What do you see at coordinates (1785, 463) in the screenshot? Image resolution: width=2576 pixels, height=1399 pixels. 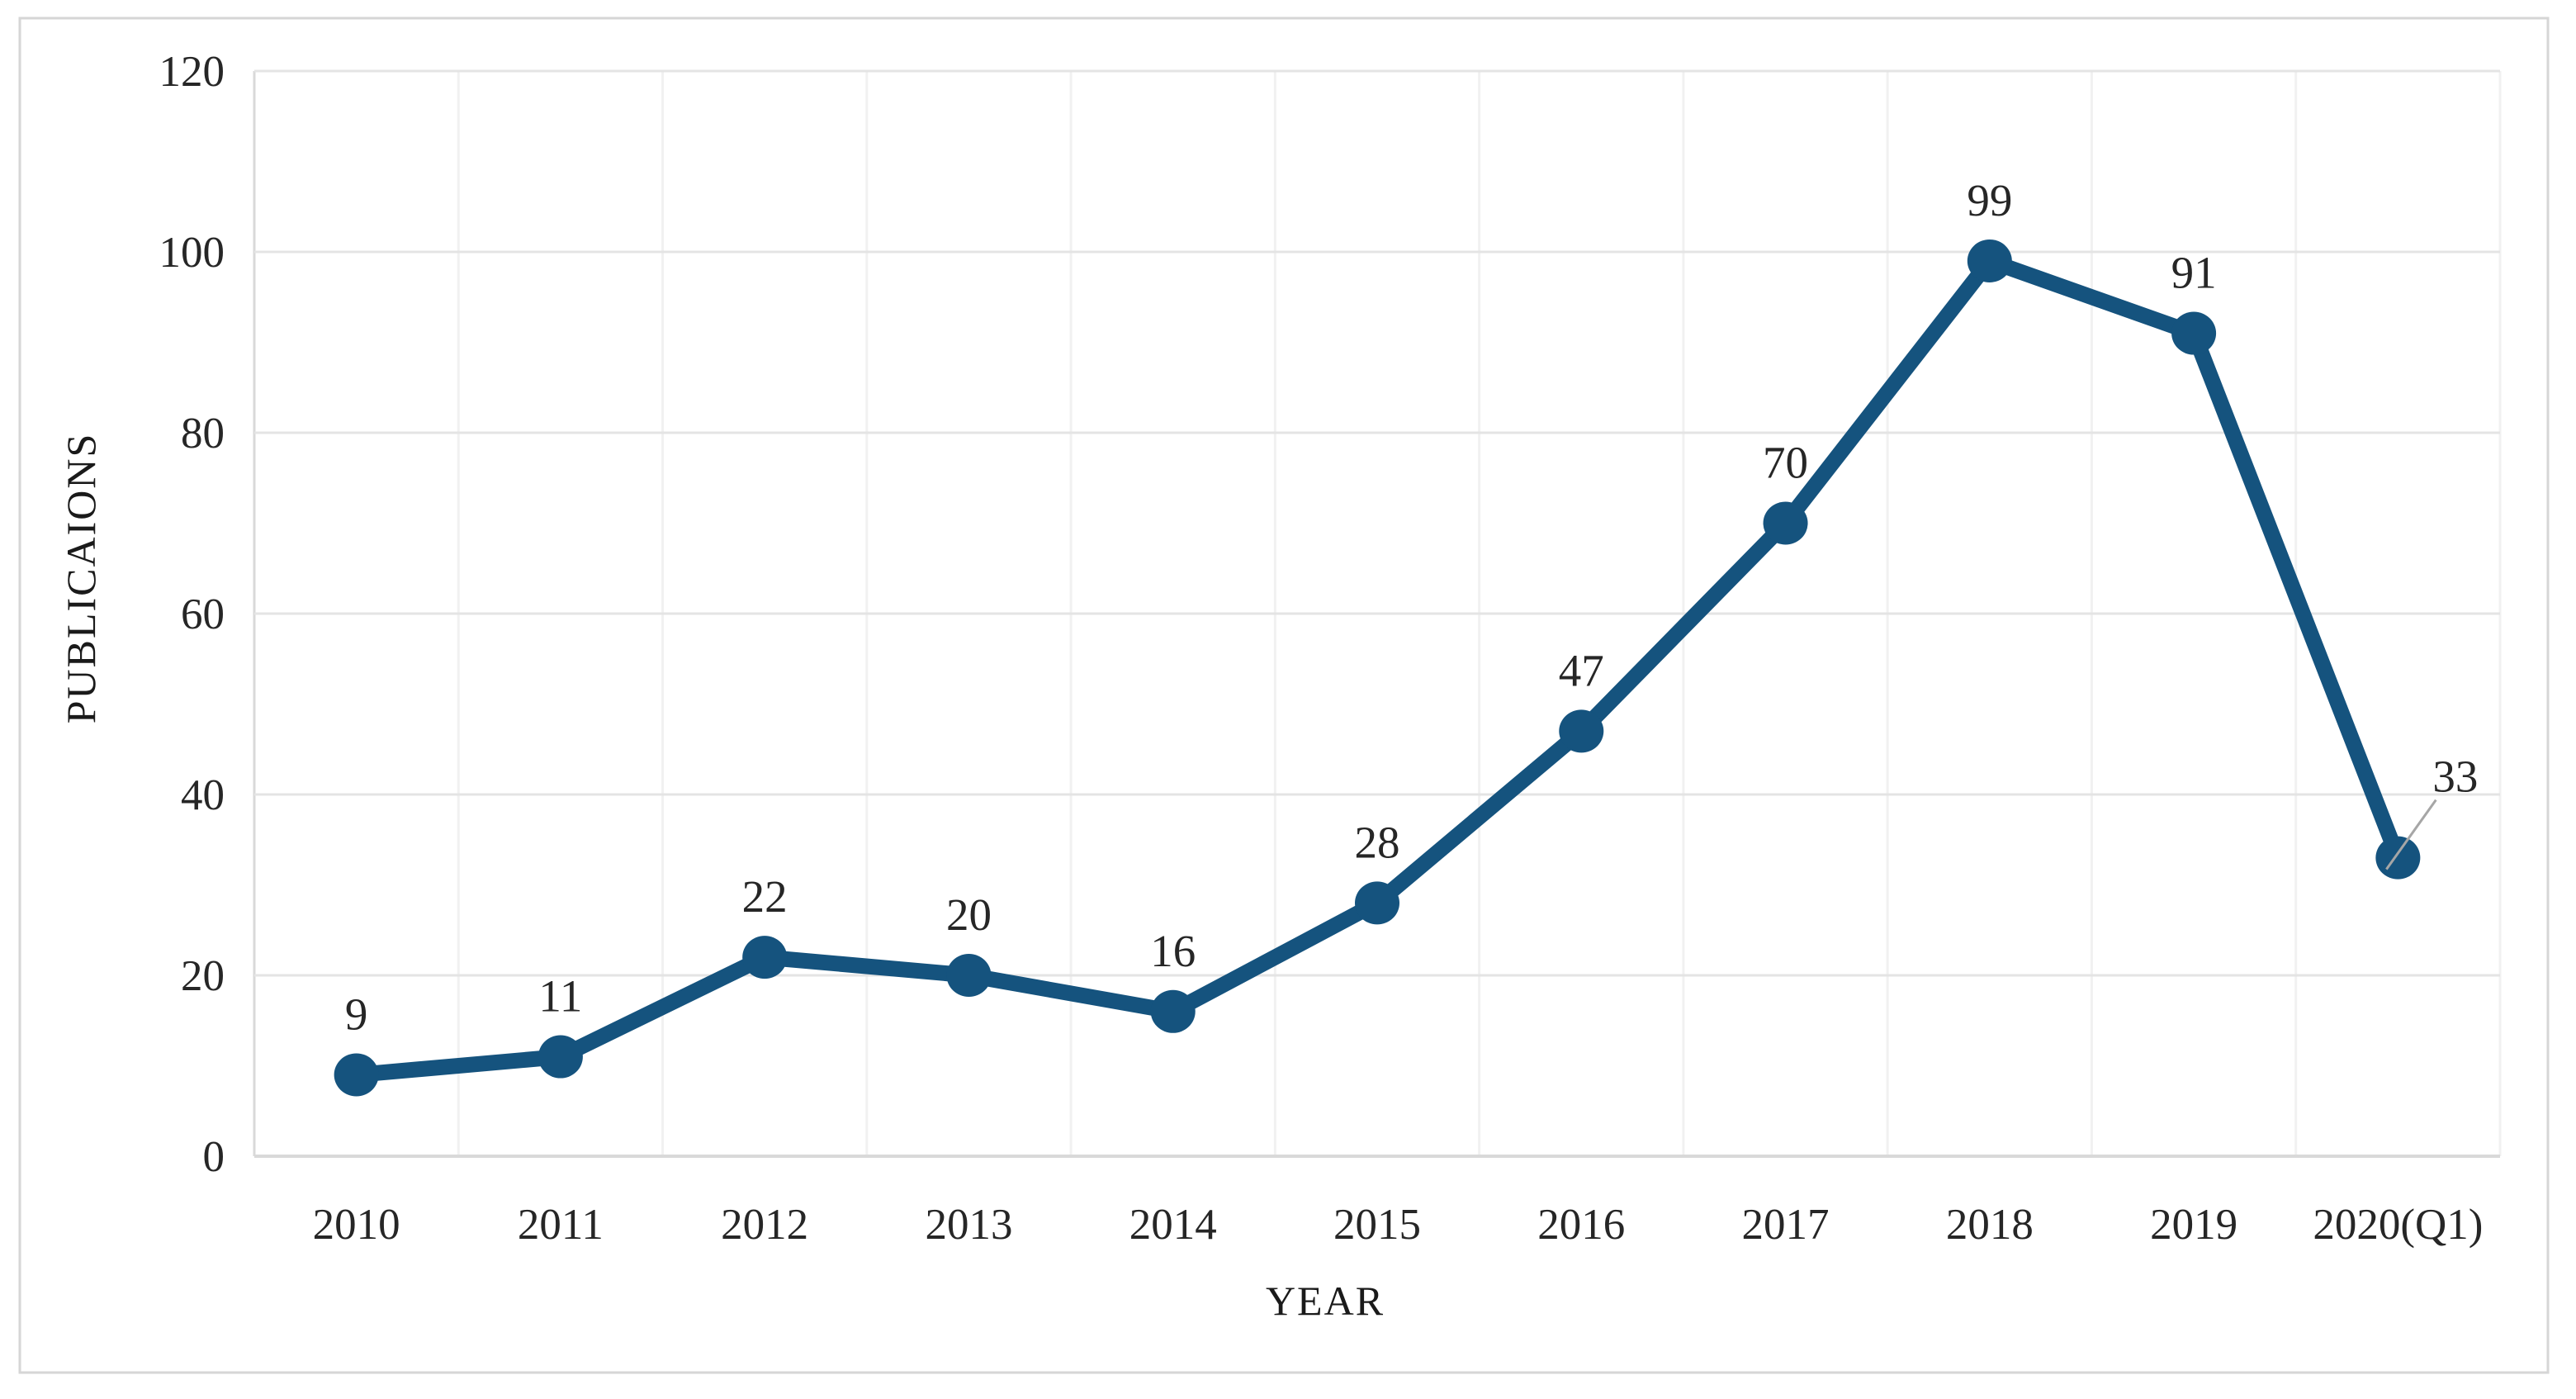 I see `data-point-label: 70` at bounding box center [1785, 463].